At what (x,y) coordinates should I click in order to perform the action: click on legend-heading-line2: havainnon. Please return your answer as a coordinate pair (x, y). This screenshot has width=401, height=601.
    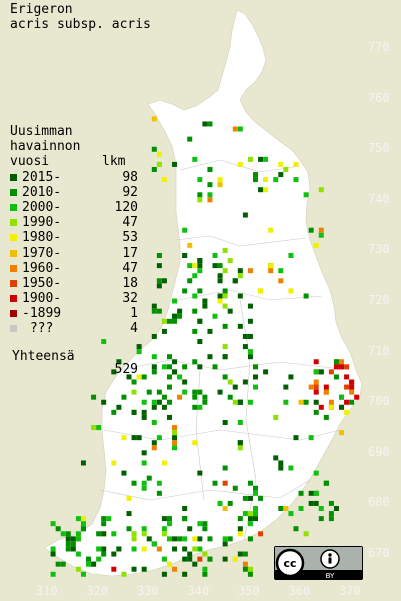
    Looking at the image, I should click on (45, 146).